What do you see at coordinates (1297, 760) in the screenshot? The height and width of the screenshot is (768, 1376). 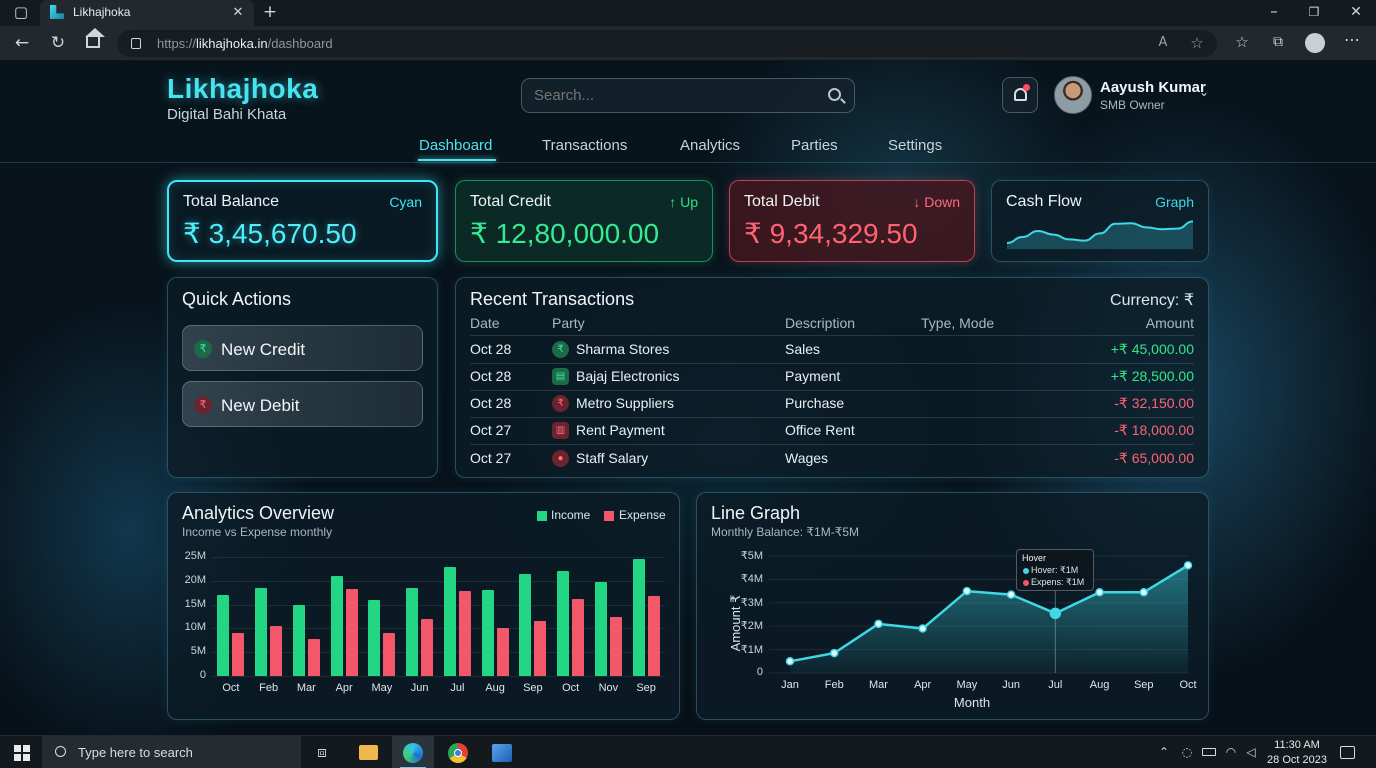 I see `taskbar-date: 28 Oct 2023` at bounding box center [1297, 760].